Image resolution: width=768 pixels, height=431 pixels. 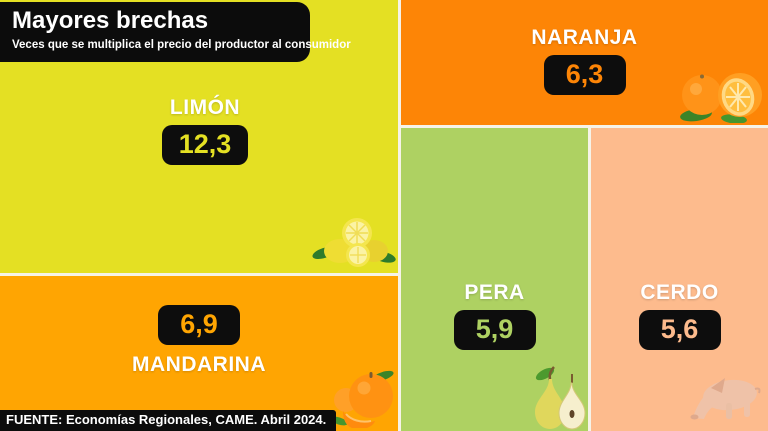 I want to click on pig-icon, so click(x=725, y=399).